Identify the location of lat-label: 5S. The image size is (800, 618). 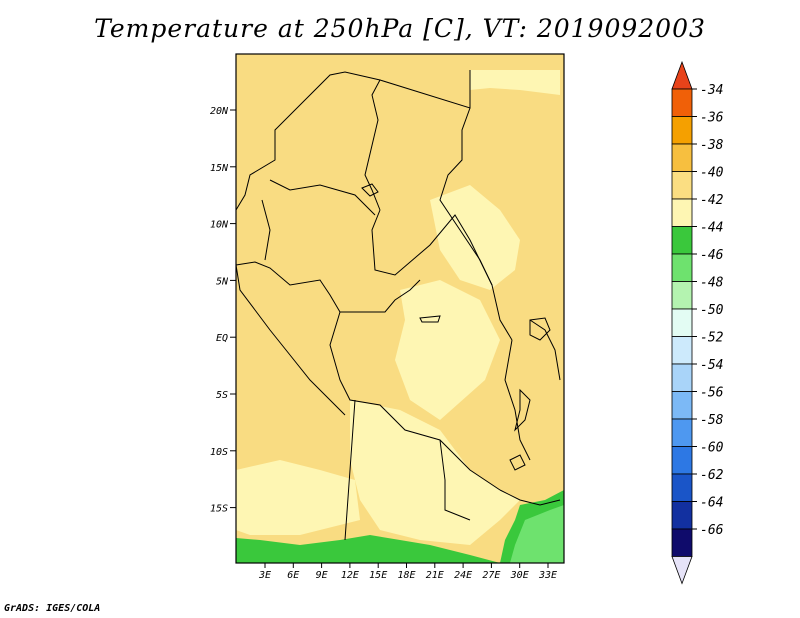
(222, 395).